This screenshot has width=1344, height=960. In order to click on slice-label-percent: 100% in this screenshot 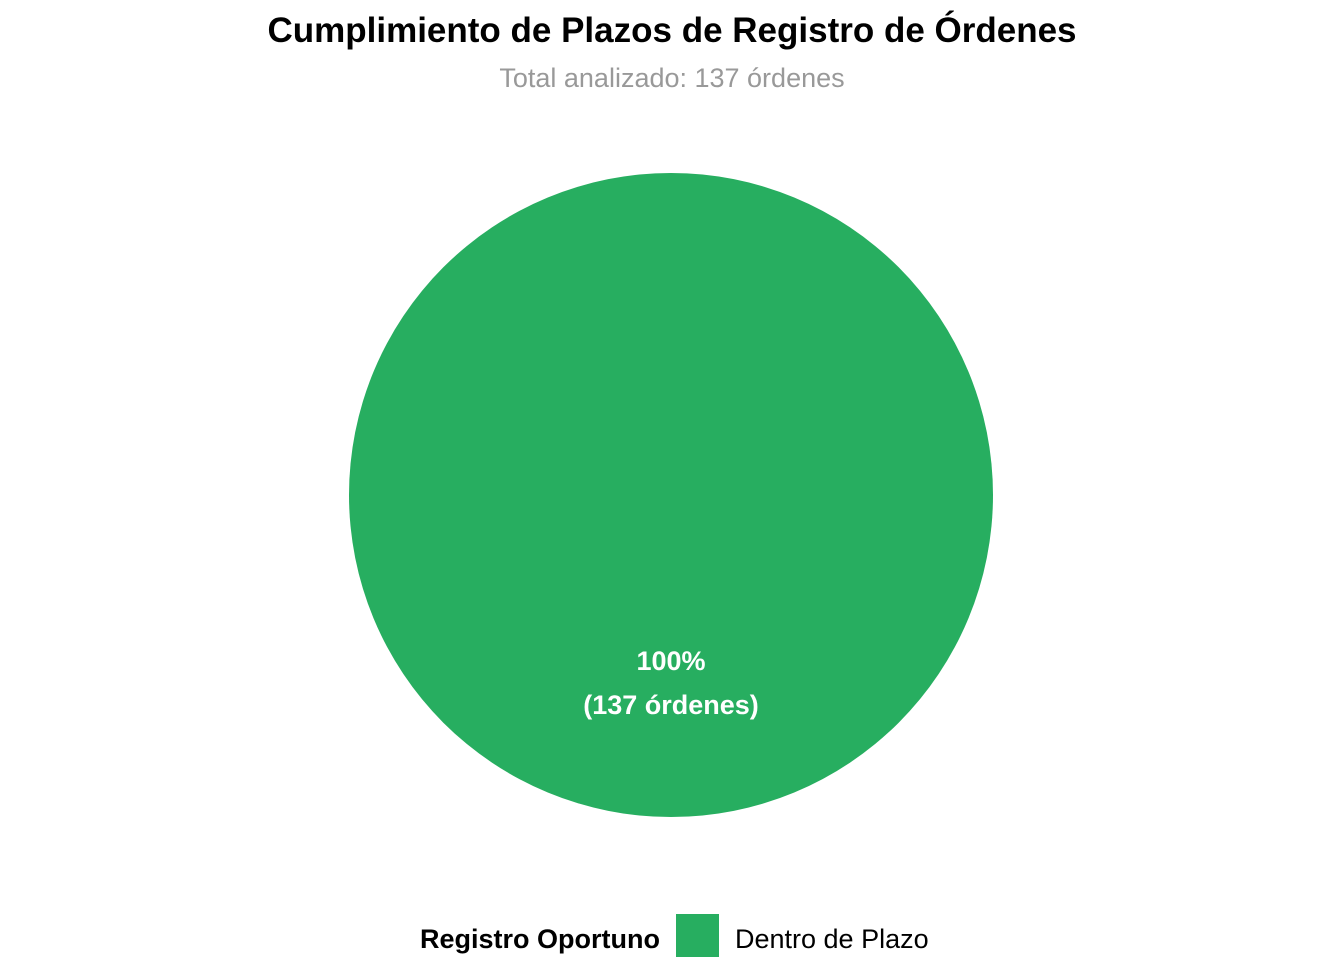, I will do `click(670, 661)`.